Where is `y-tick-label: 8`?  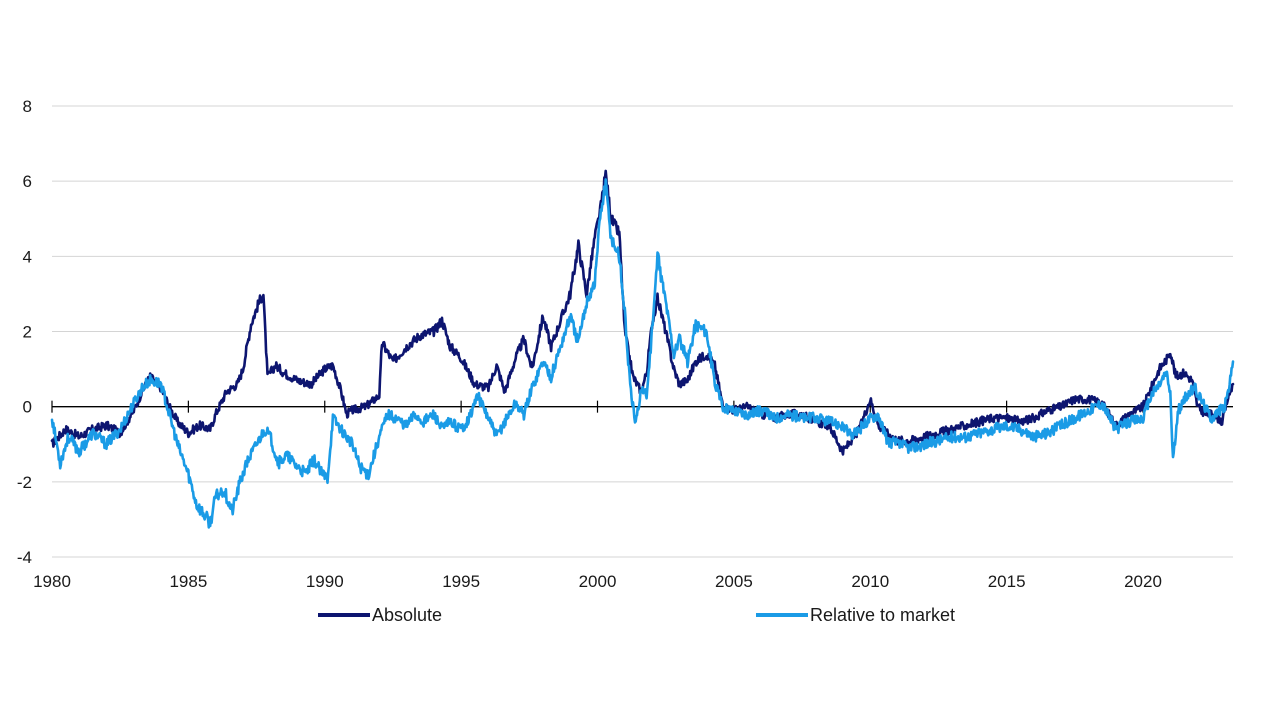
y-tick-label: 8 is located at coordinates (27, 106).